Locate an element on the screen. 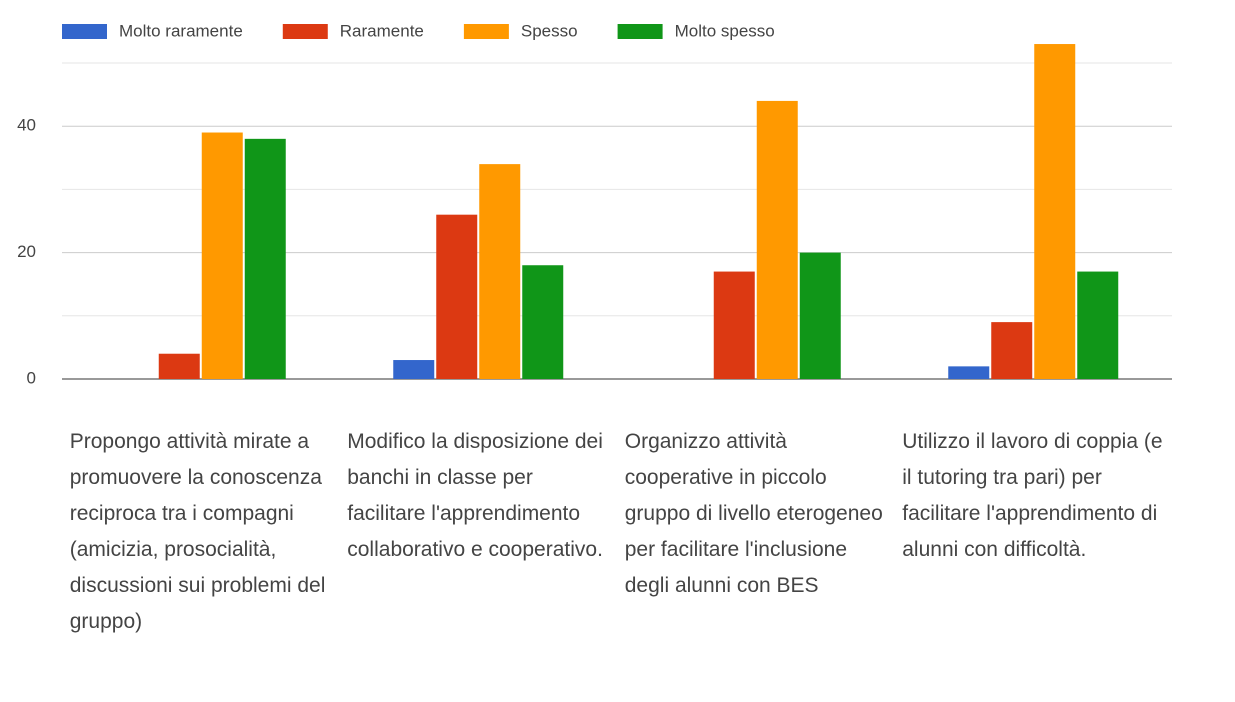 Image resolution: width=1235 pixels, height=702 pixels. y-tick-label: 0 is located at coordinates (31, 377).